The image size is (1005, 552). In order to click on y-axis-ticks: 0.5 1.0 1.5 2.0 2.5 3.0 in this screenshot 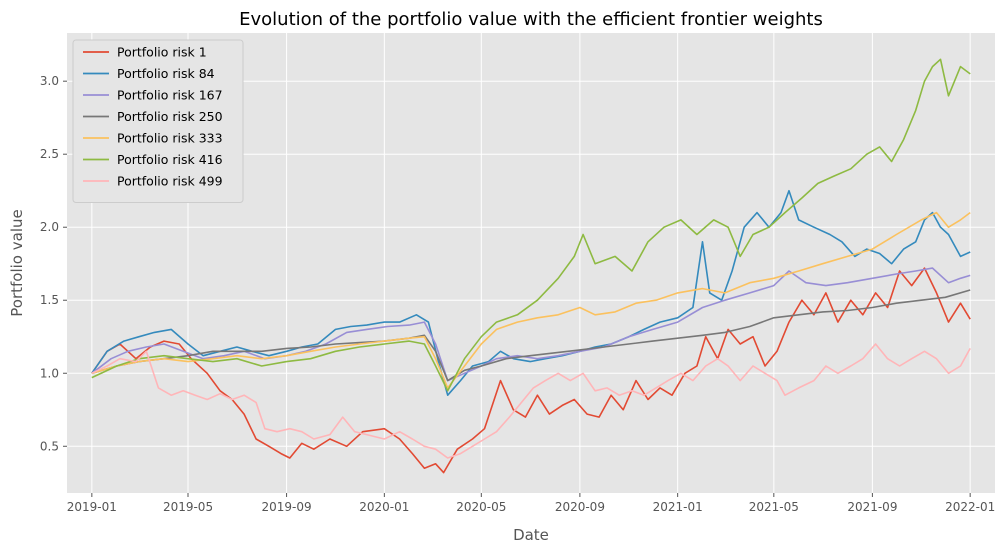, I will do `click(53, 263)`.